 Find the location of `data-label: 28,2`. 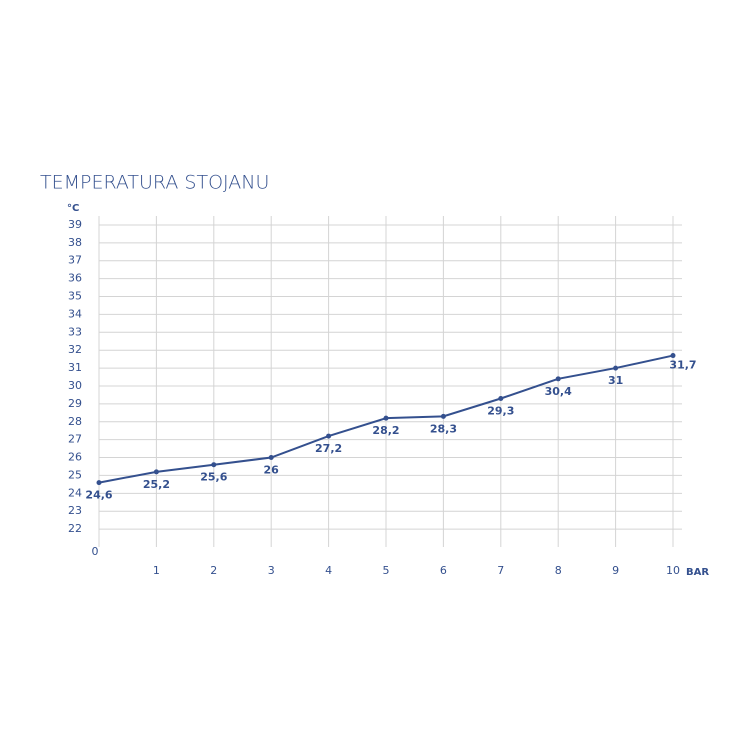

data-label: 28,2 is located at coordinates (385, 430).